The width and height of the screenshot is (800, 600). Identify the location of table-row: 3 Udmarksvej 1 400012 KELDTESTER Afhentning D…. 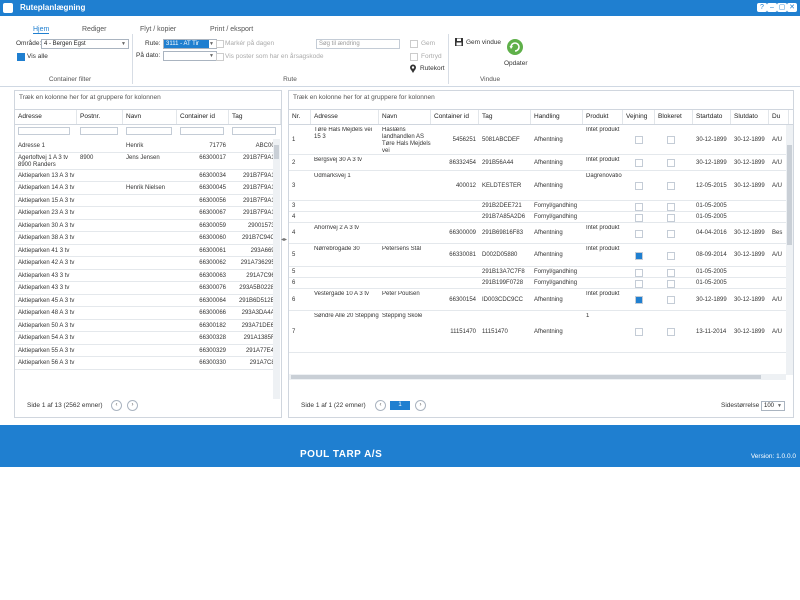
(537, 186).